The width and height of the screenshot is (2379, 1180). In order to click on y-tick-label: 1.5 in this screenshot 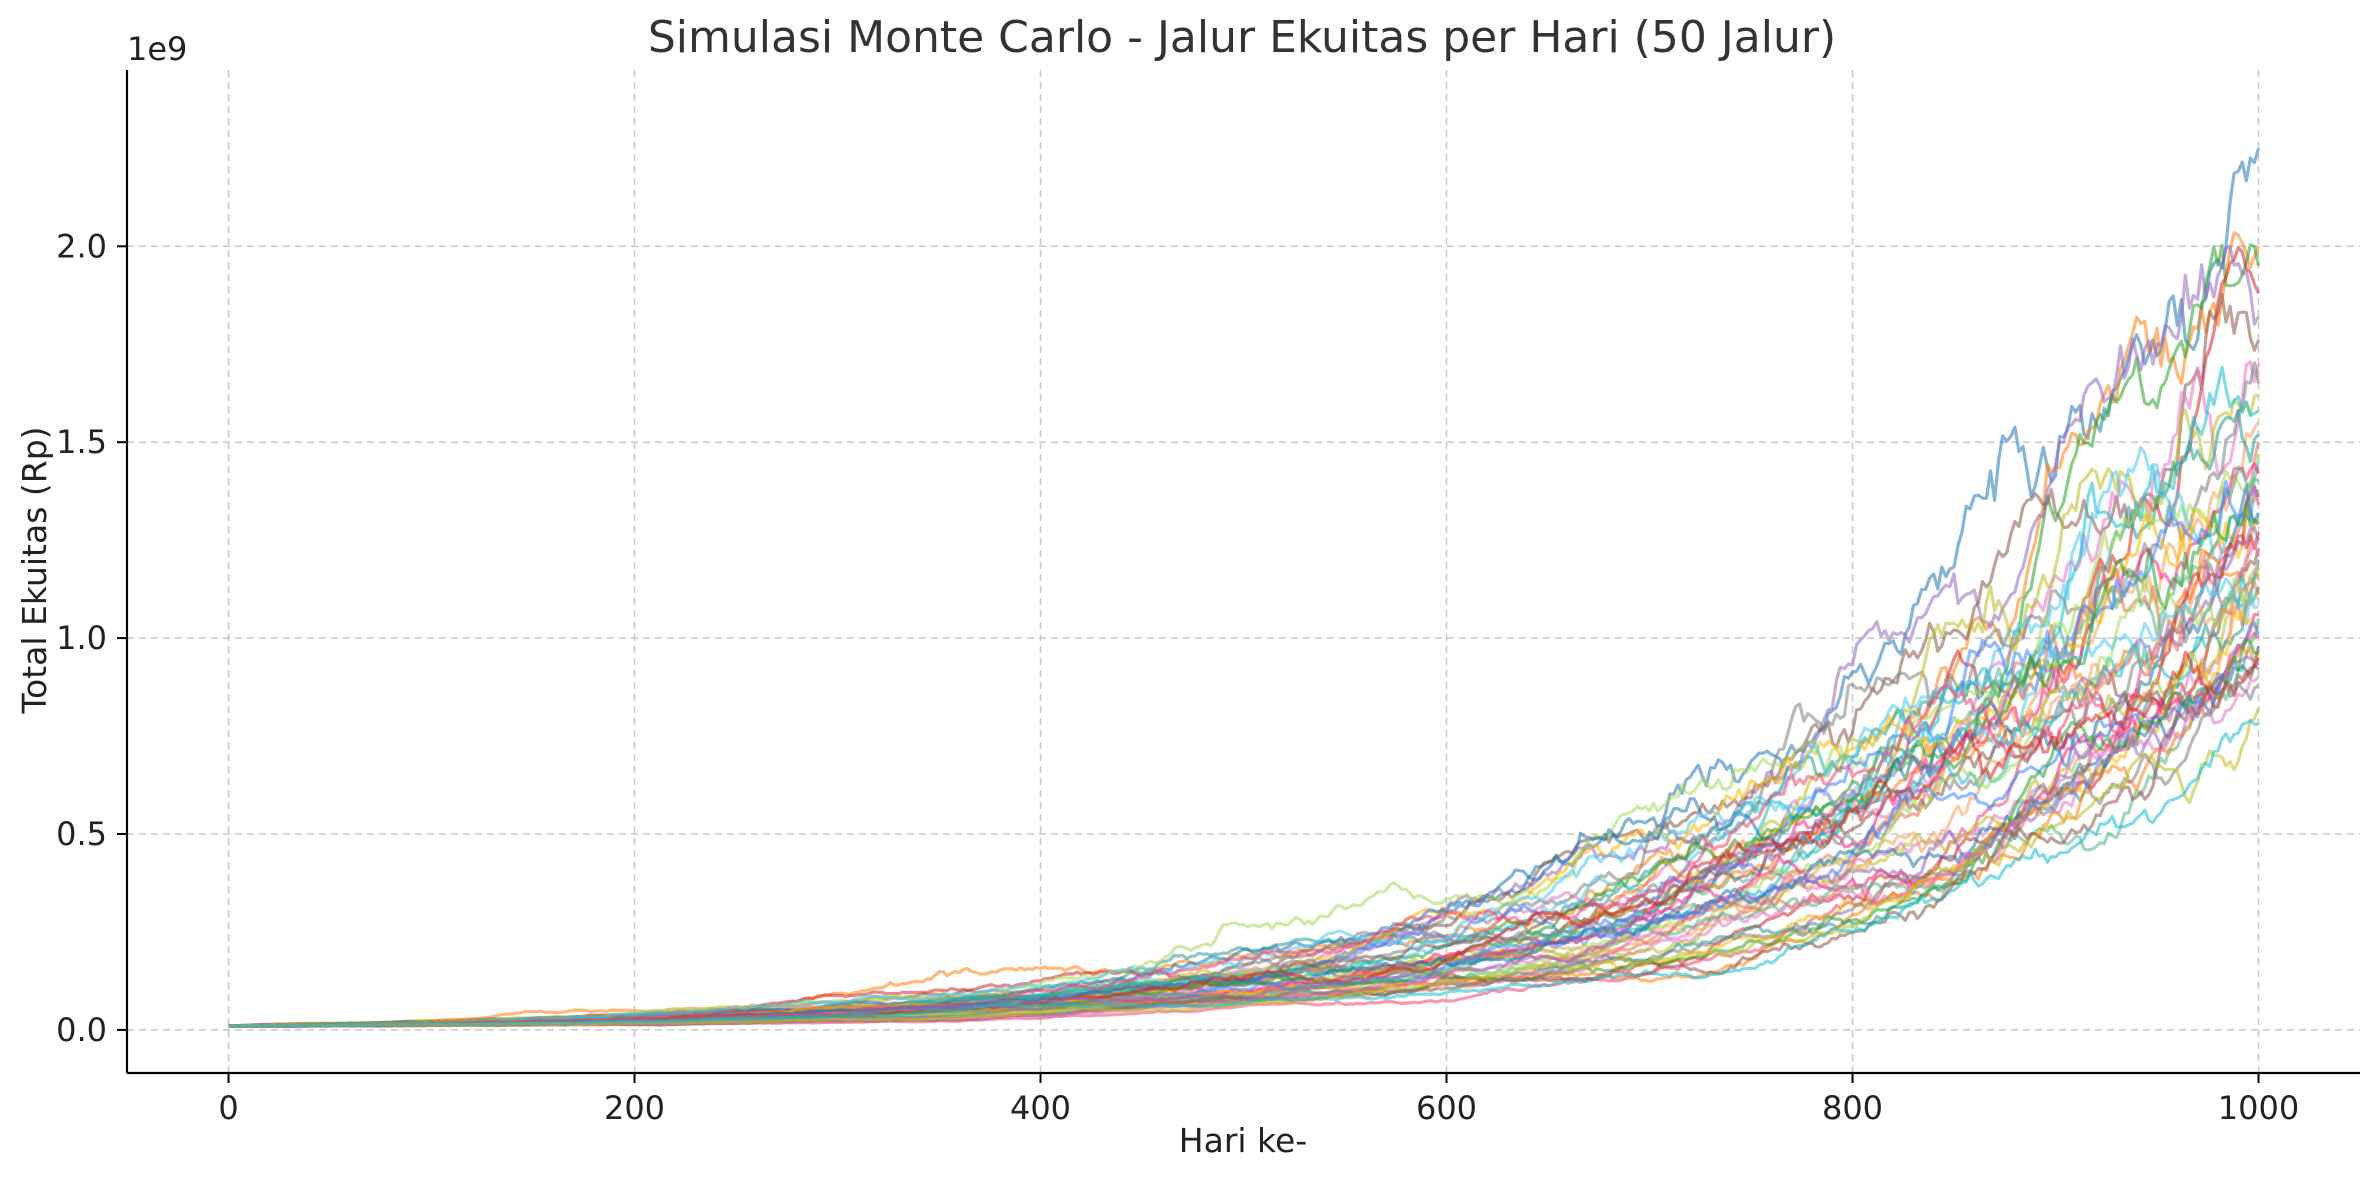, I will do `click(81, 442)`.